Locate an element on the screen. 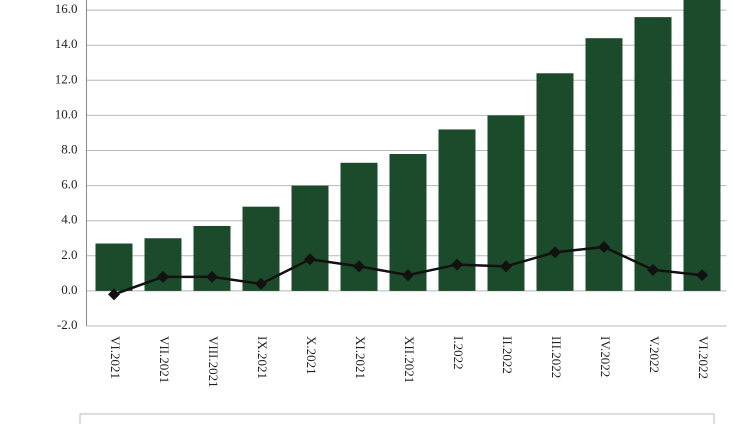  x-tick-label: III.2022 is located at coordinates (556, 357).